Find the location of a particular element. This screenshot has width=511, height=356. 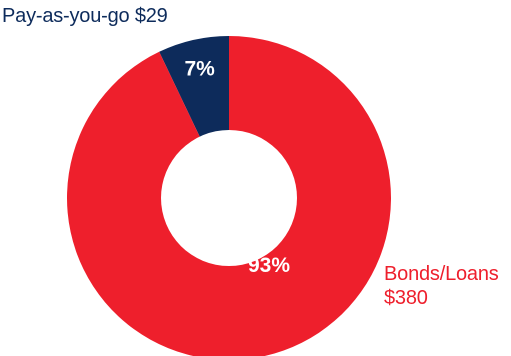

label-pay-as-you-go-name: Pay-as-you-go is located at coordinates (66, 16).